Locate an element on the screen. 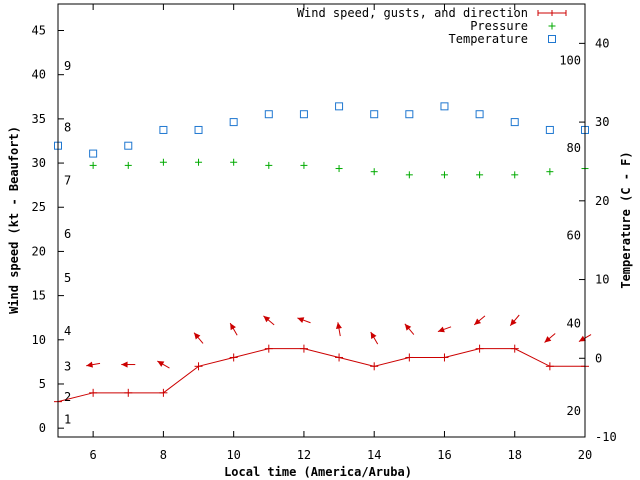 The image size is (640, 480). y-tick-label: 15 is located at coordinates (39, 296).